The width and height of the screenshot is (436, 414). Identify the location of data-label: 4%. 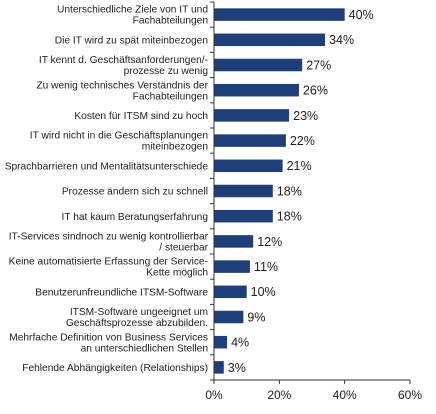
(240, 343).